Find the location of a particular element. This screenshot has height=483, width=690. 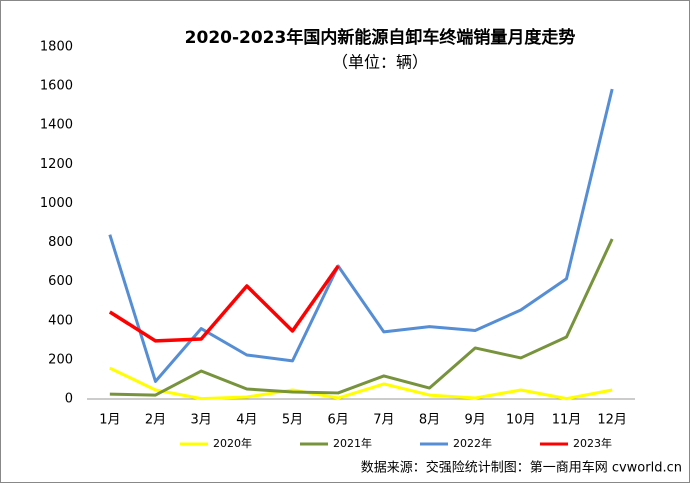

y-tick-label: 1800 is located at coordinates (56, 47).